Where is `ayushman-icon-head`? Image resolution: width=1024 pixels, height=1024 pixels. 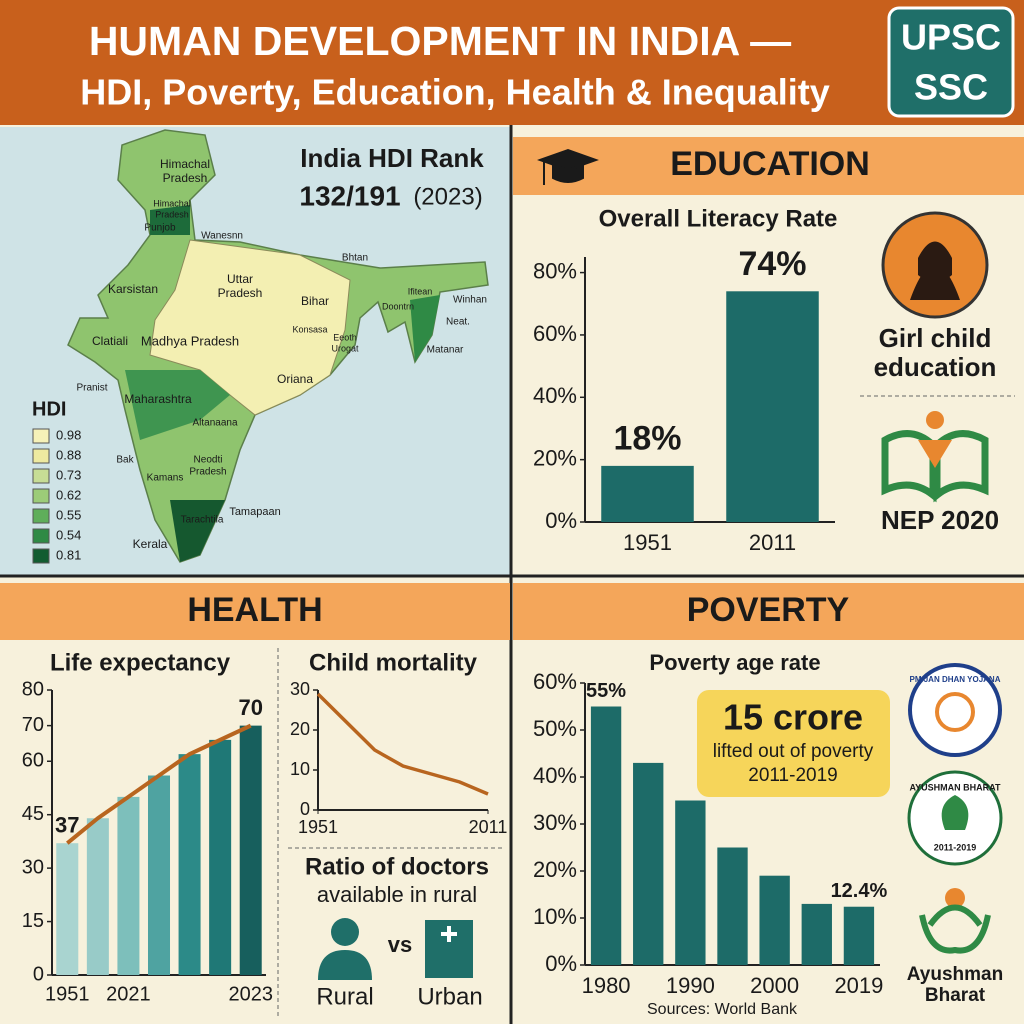 ayushman-icon-head is located at coordinates (955, 898).